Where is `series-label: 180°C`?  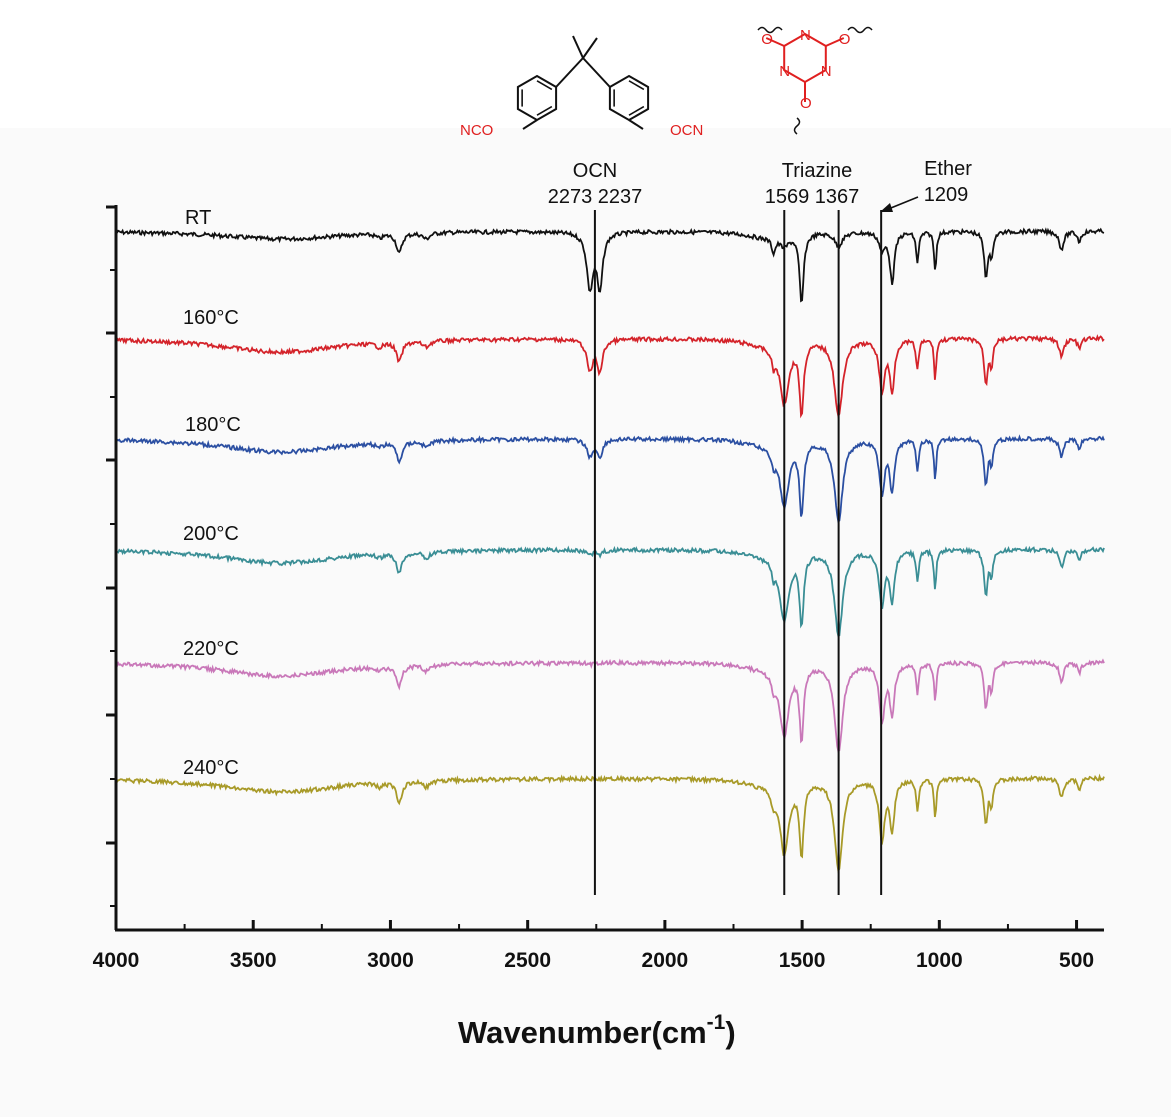 series-label: 180°C is located at coordinates (213, 425).